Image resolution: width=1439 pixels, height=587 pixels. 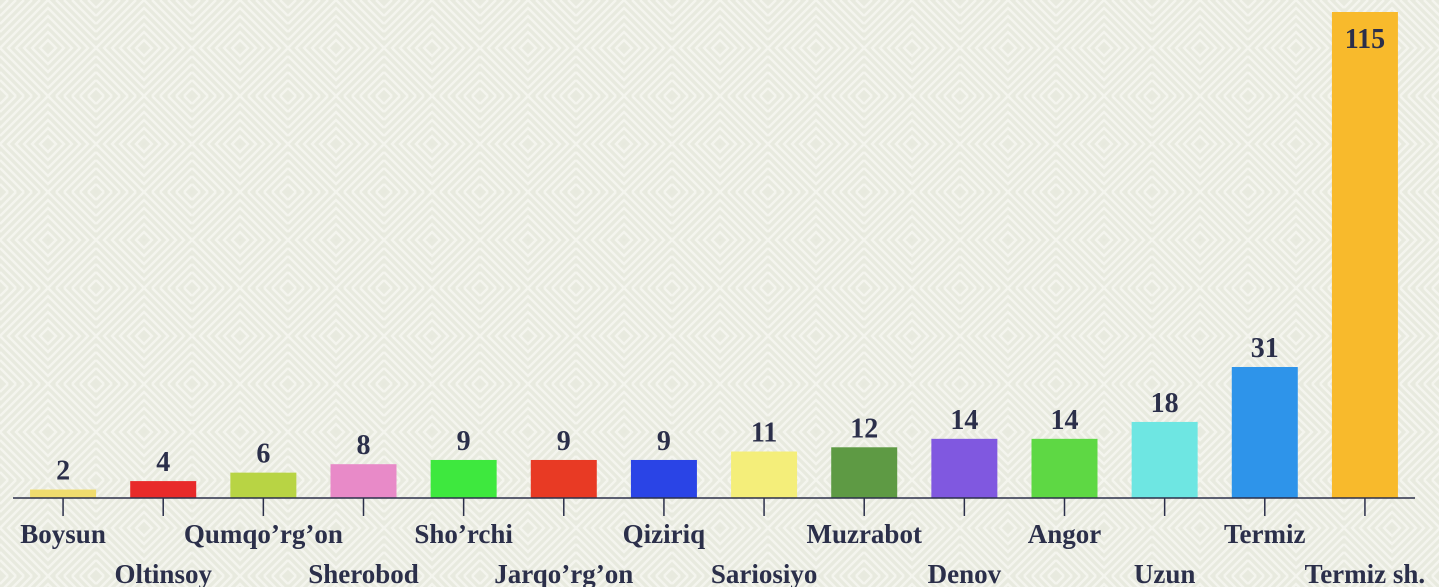 I want to click on x-tick-label: Angor, so click(x=1065, y=534).